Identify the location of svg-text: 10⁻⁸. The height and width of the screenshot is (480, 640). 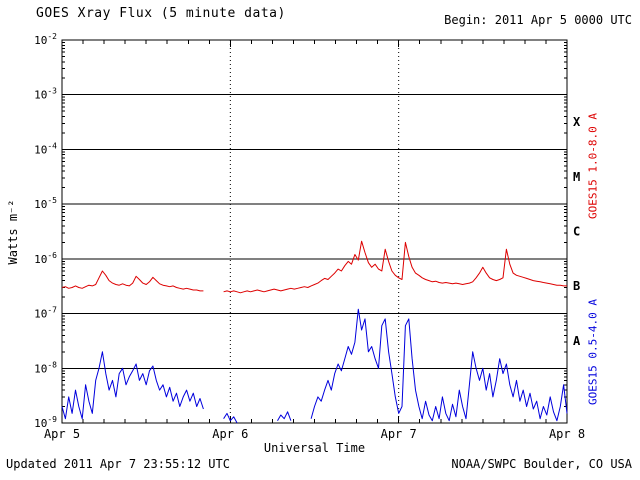
(45, 367).